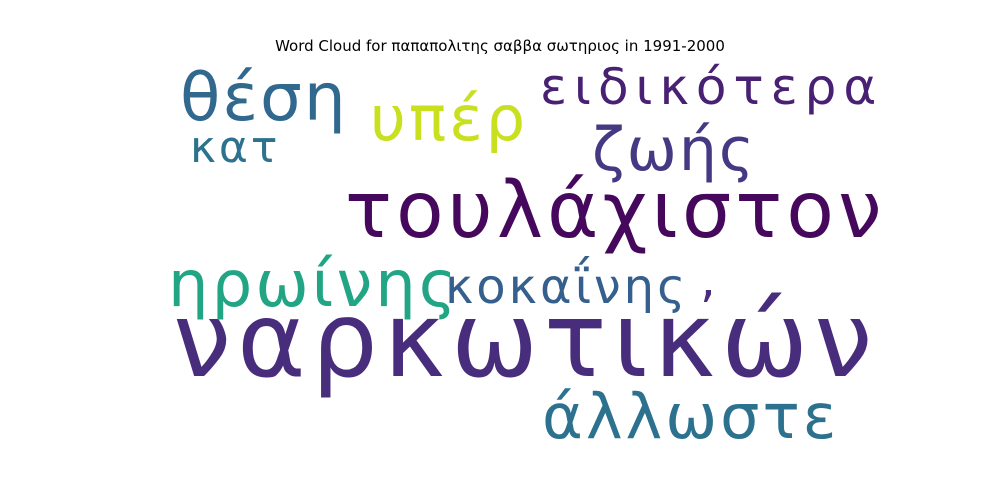 Image resolution: width=1000 pixels, height=500 pixels. What do you see at coordinates (449, 118) in the screenshot?
I see `word-8: υπέρ` at bounding box center [449, 118].